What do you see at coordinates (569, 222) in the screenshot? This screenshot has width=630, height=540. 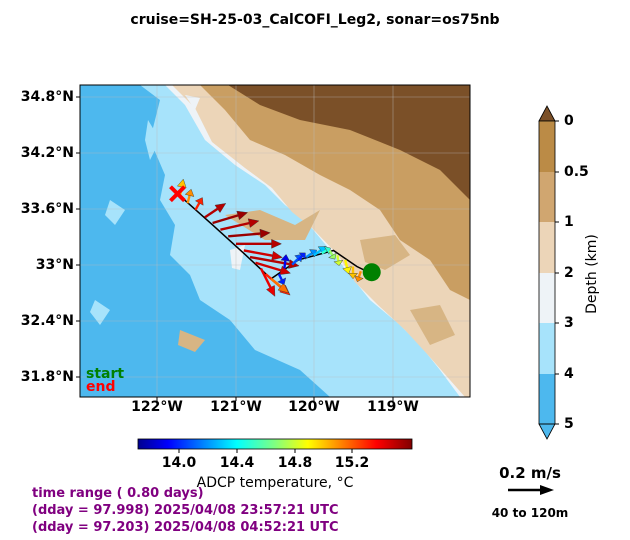 I see `depth-tick-label: 1` at bounding box center [569, 222].